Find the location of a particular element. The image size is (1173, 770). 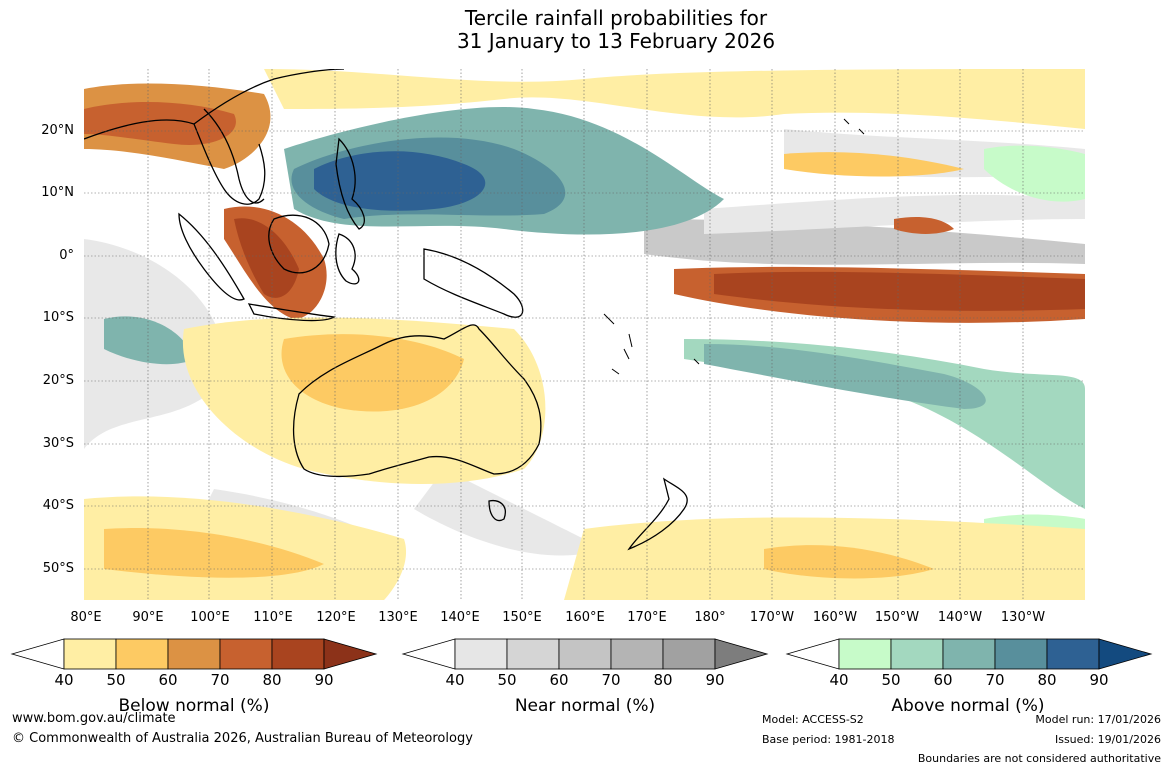

sulawesi-outline is located at coordinates (347, 259).